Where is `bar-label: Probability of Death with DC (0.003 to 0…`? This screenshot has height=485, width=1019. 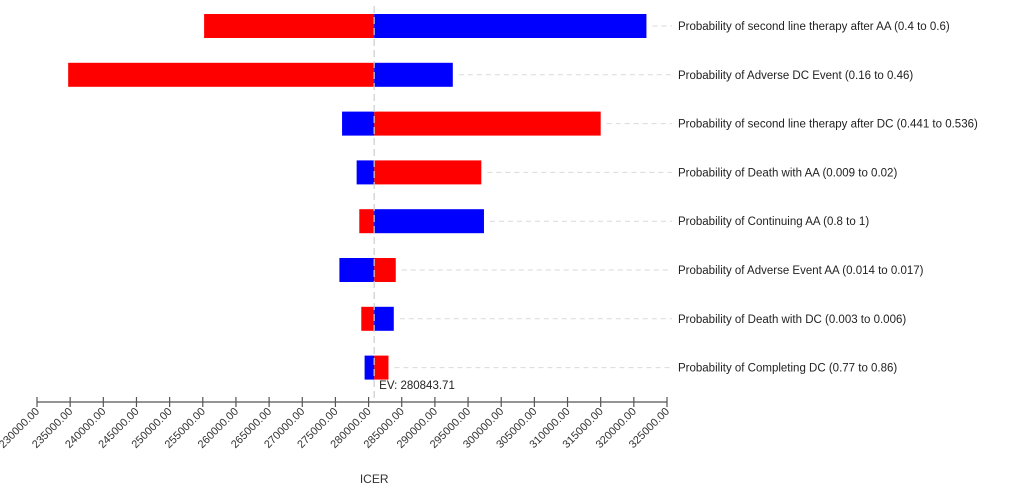
bar-label: Probability of Death with DC (0.003 to 0… is located at coordinates (792, 320).